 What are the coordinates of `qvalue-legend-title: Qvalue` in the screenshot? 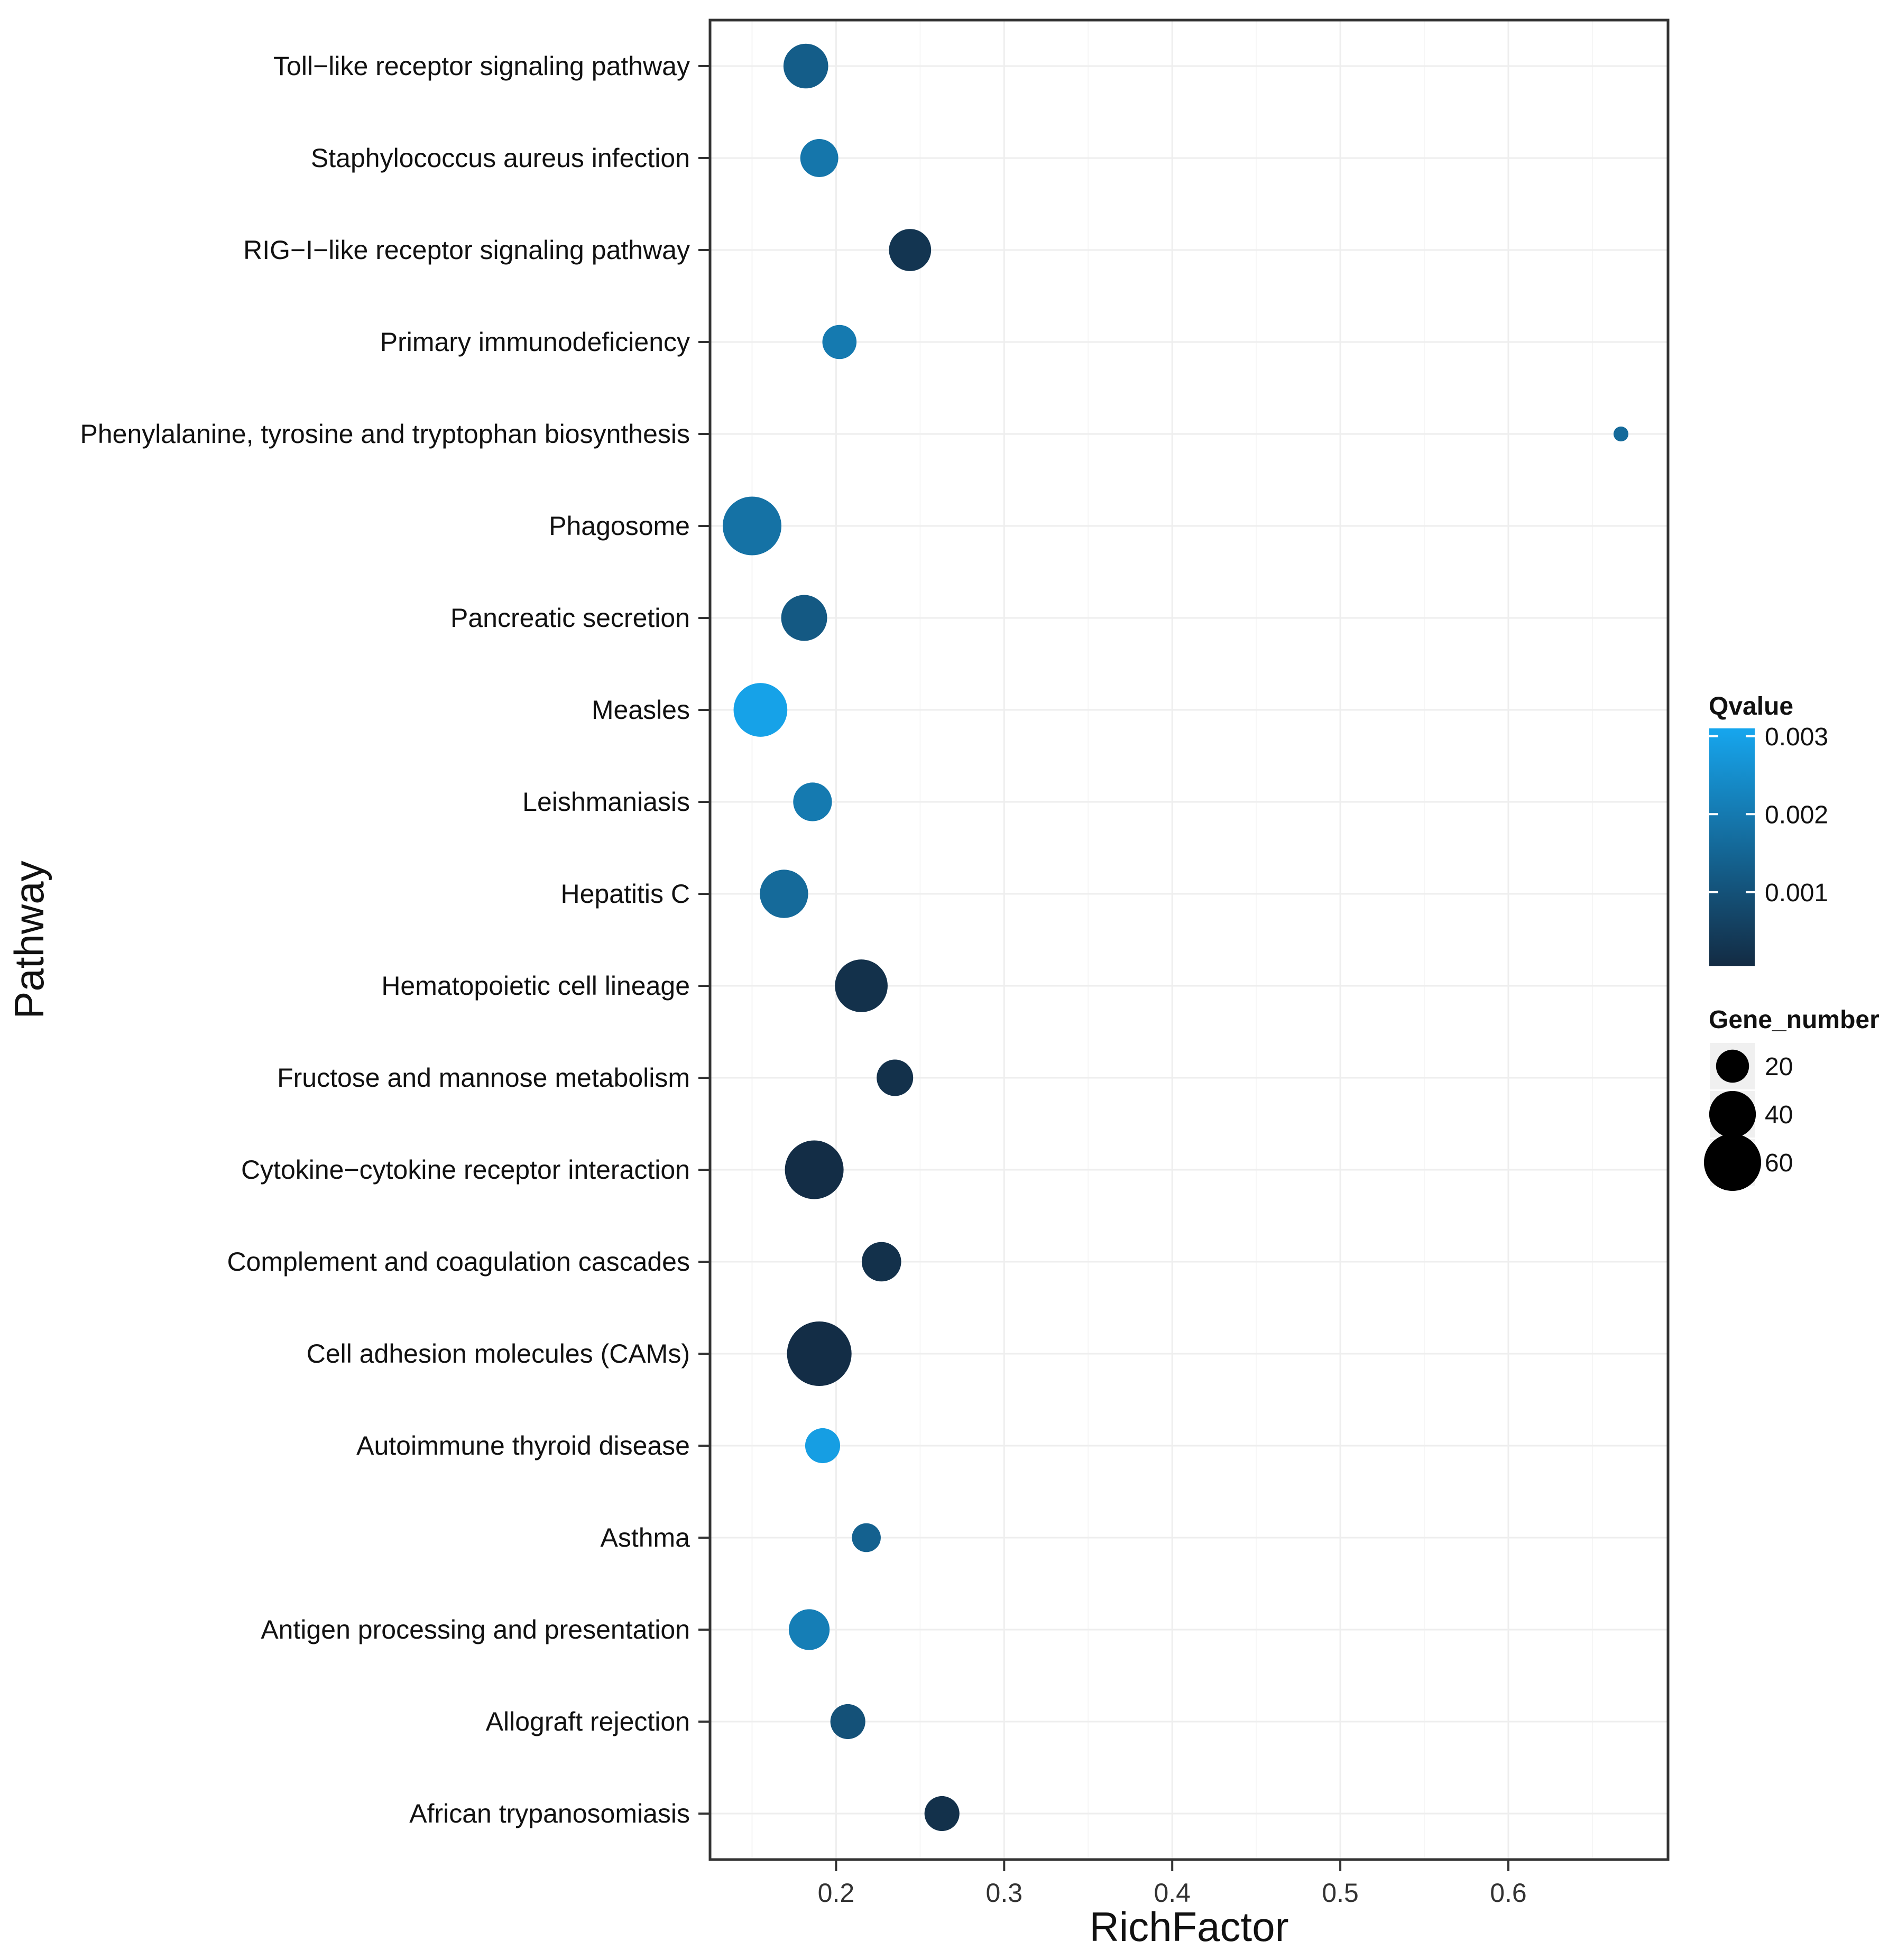 It's located at (1751, 706).